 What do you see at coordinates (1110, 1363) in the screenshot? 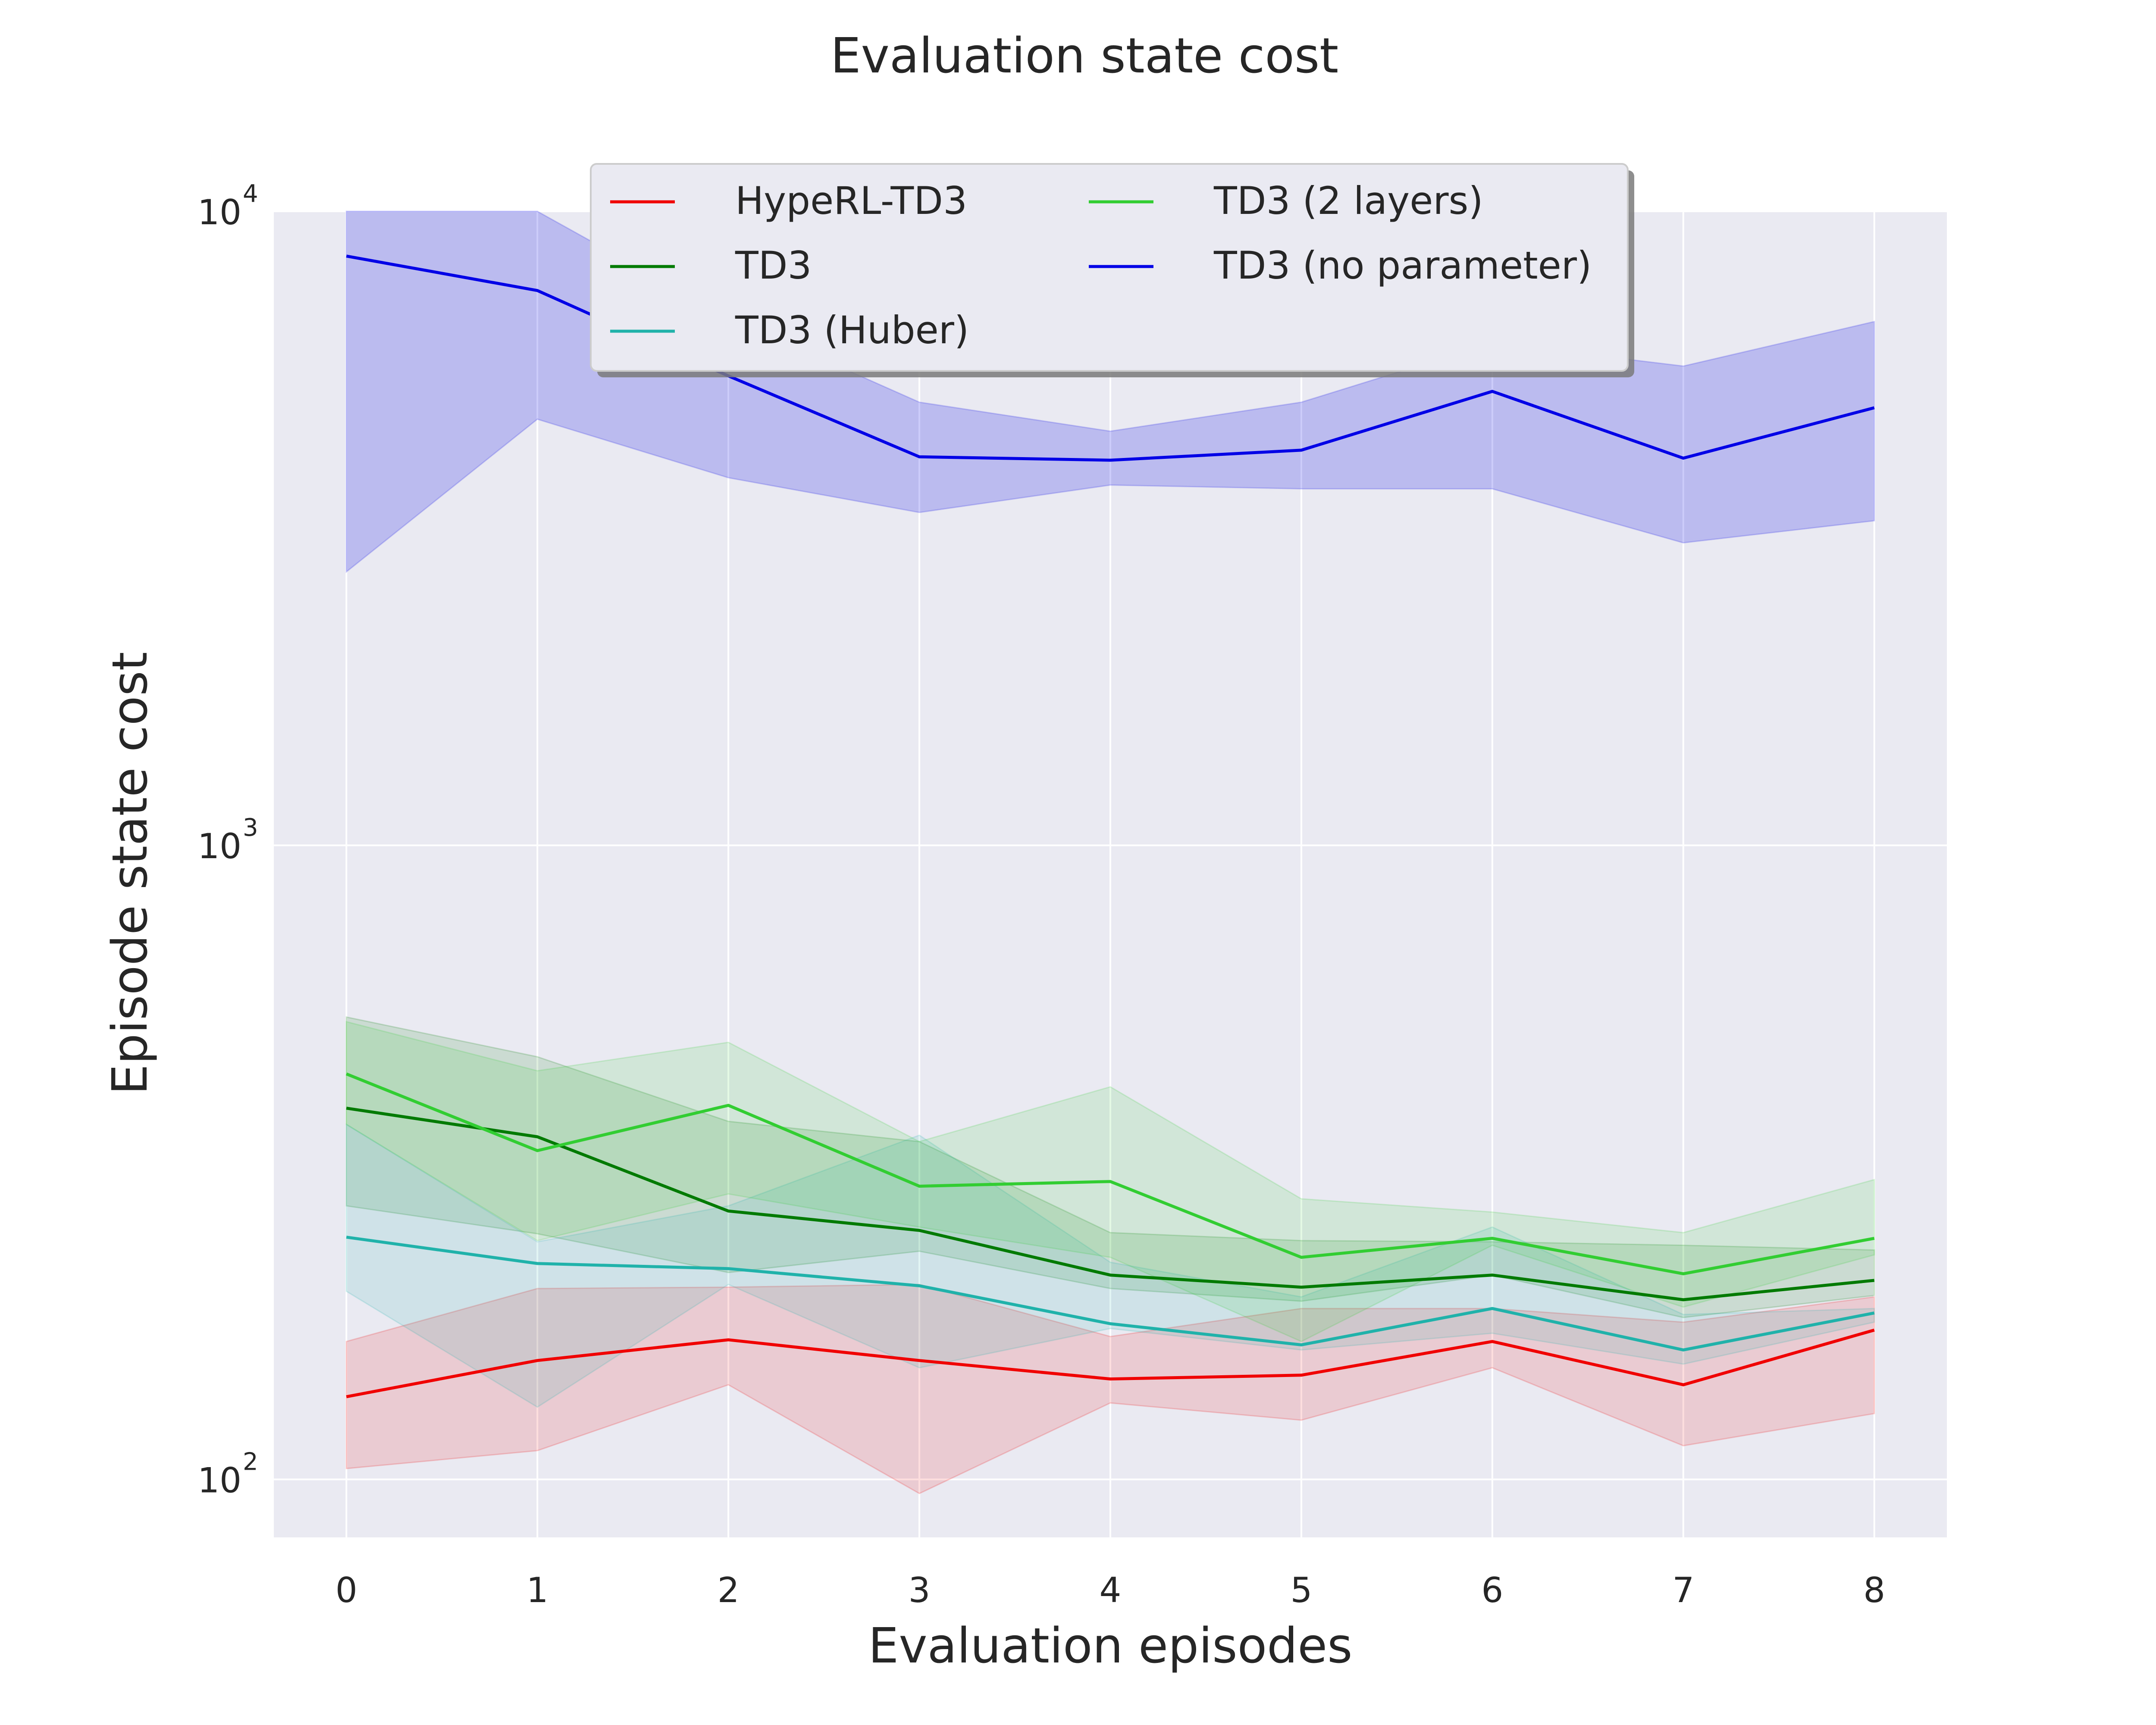
I see `line-hyperl-td3` at bounding box center [1110, 1363].